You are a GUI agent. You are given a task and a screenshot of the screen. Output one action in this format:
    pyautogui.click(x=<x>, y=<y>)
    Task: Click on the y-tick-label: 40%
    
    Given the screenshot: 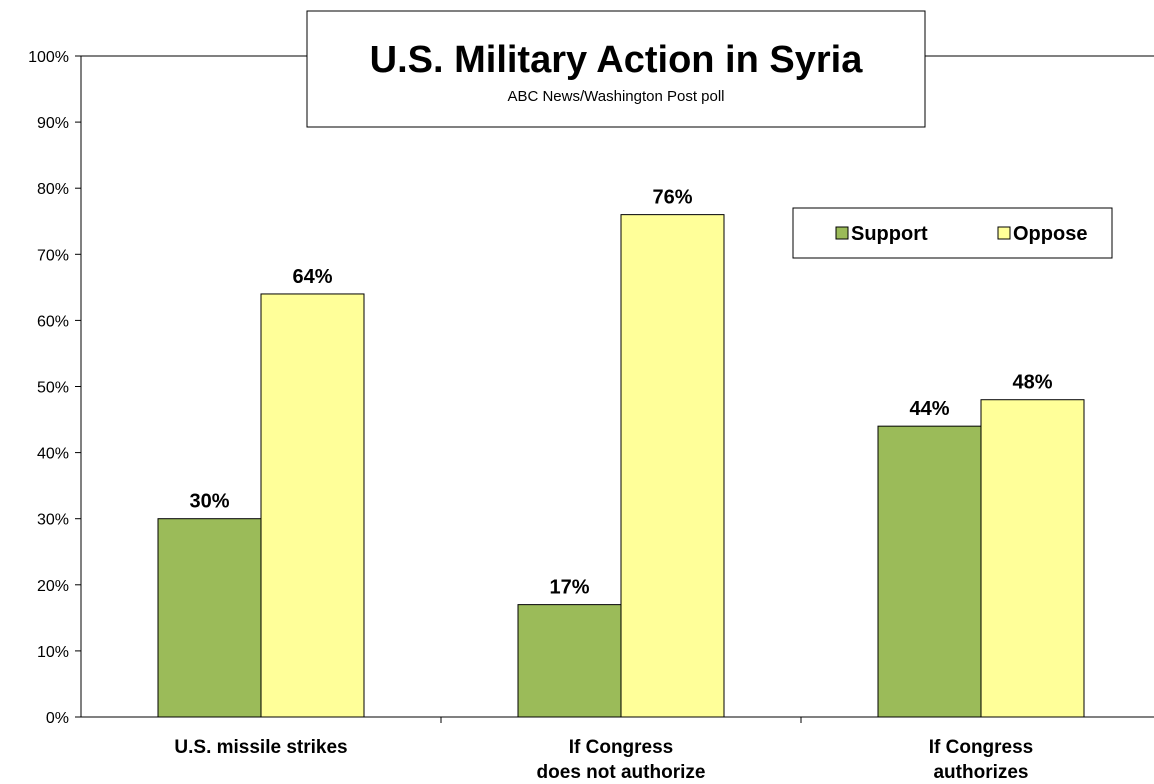 What is the action you would take?
    pyautogui.click(x=53, y=454)
    